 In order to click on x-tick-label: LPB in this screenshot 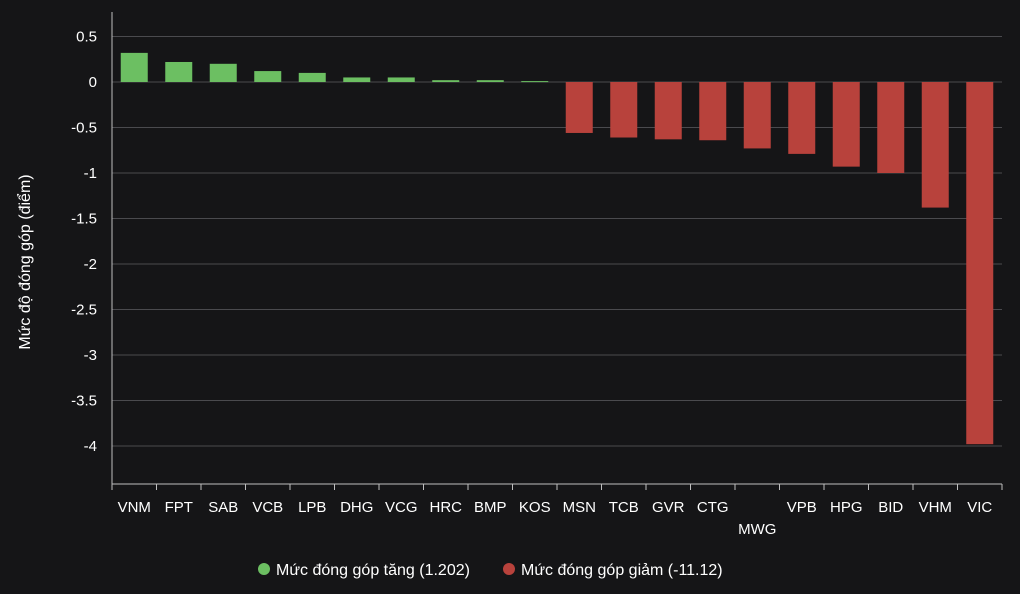, I will do `click(312, 507)`.